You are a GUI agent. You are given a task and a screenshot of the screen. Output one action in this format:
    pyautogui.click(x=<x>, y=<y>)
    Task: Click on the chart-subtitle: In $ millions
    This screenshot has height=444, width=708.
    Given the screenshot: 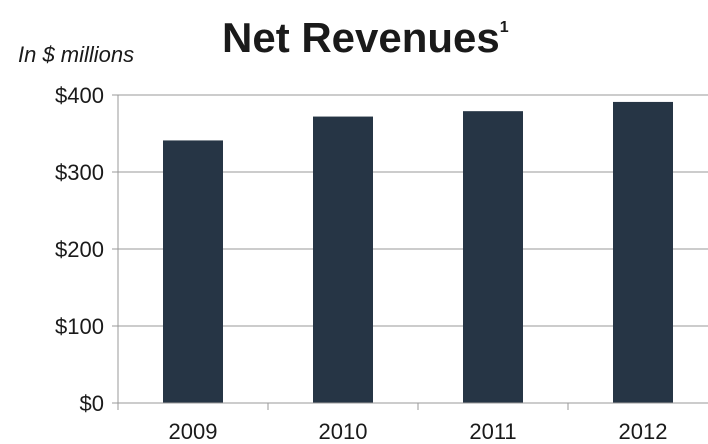 What is the action you would take?
    pyautogui.click(x=76, y=54)
    